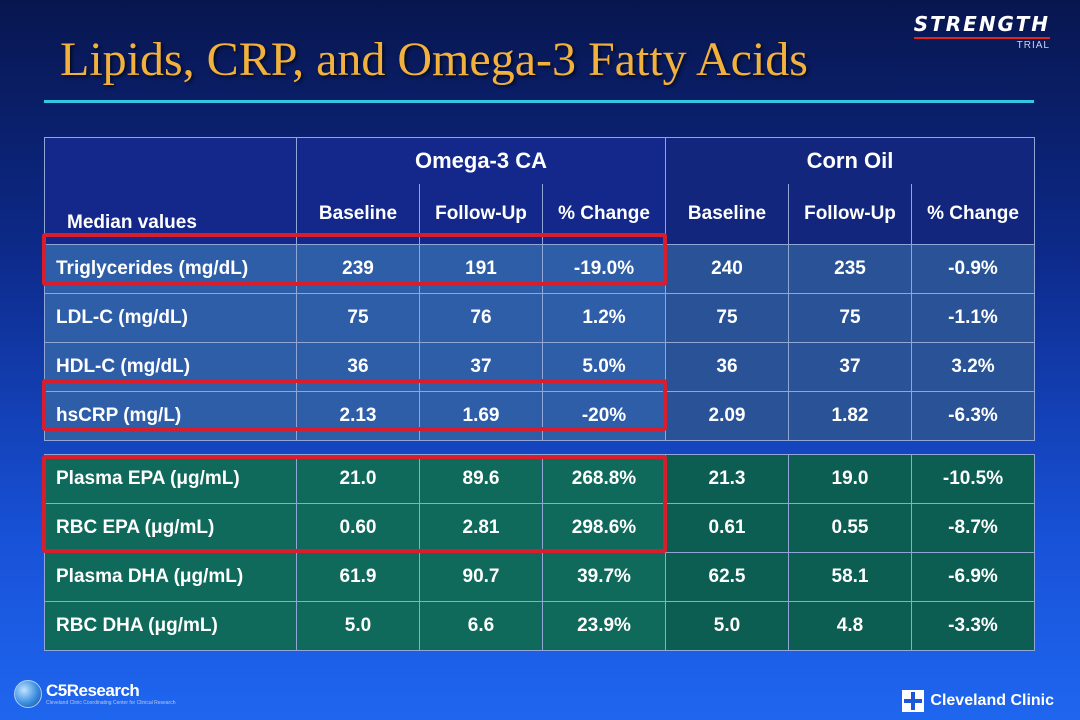 The height and width of the screenshot is (720, 1080). Describe the element at coordinates (604, 367) in the screenshot. I see `table-cell: 5.0%` at that location.